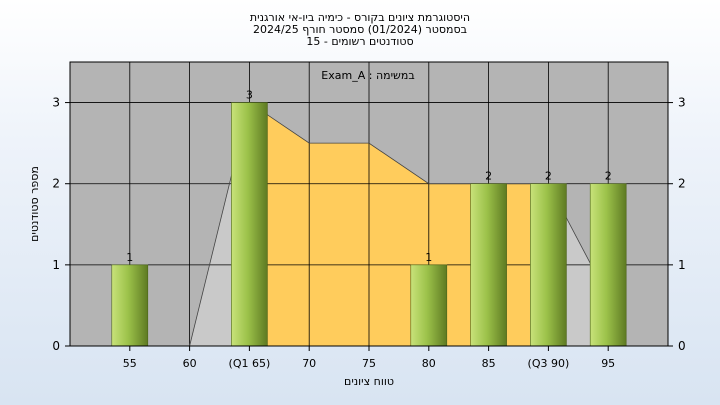 Image resolution: width=720 pixels, height=405 pixels. Describe the element at coordinates (608, 363) in the screenshot. I see `x-tick-label: 95` at that location.